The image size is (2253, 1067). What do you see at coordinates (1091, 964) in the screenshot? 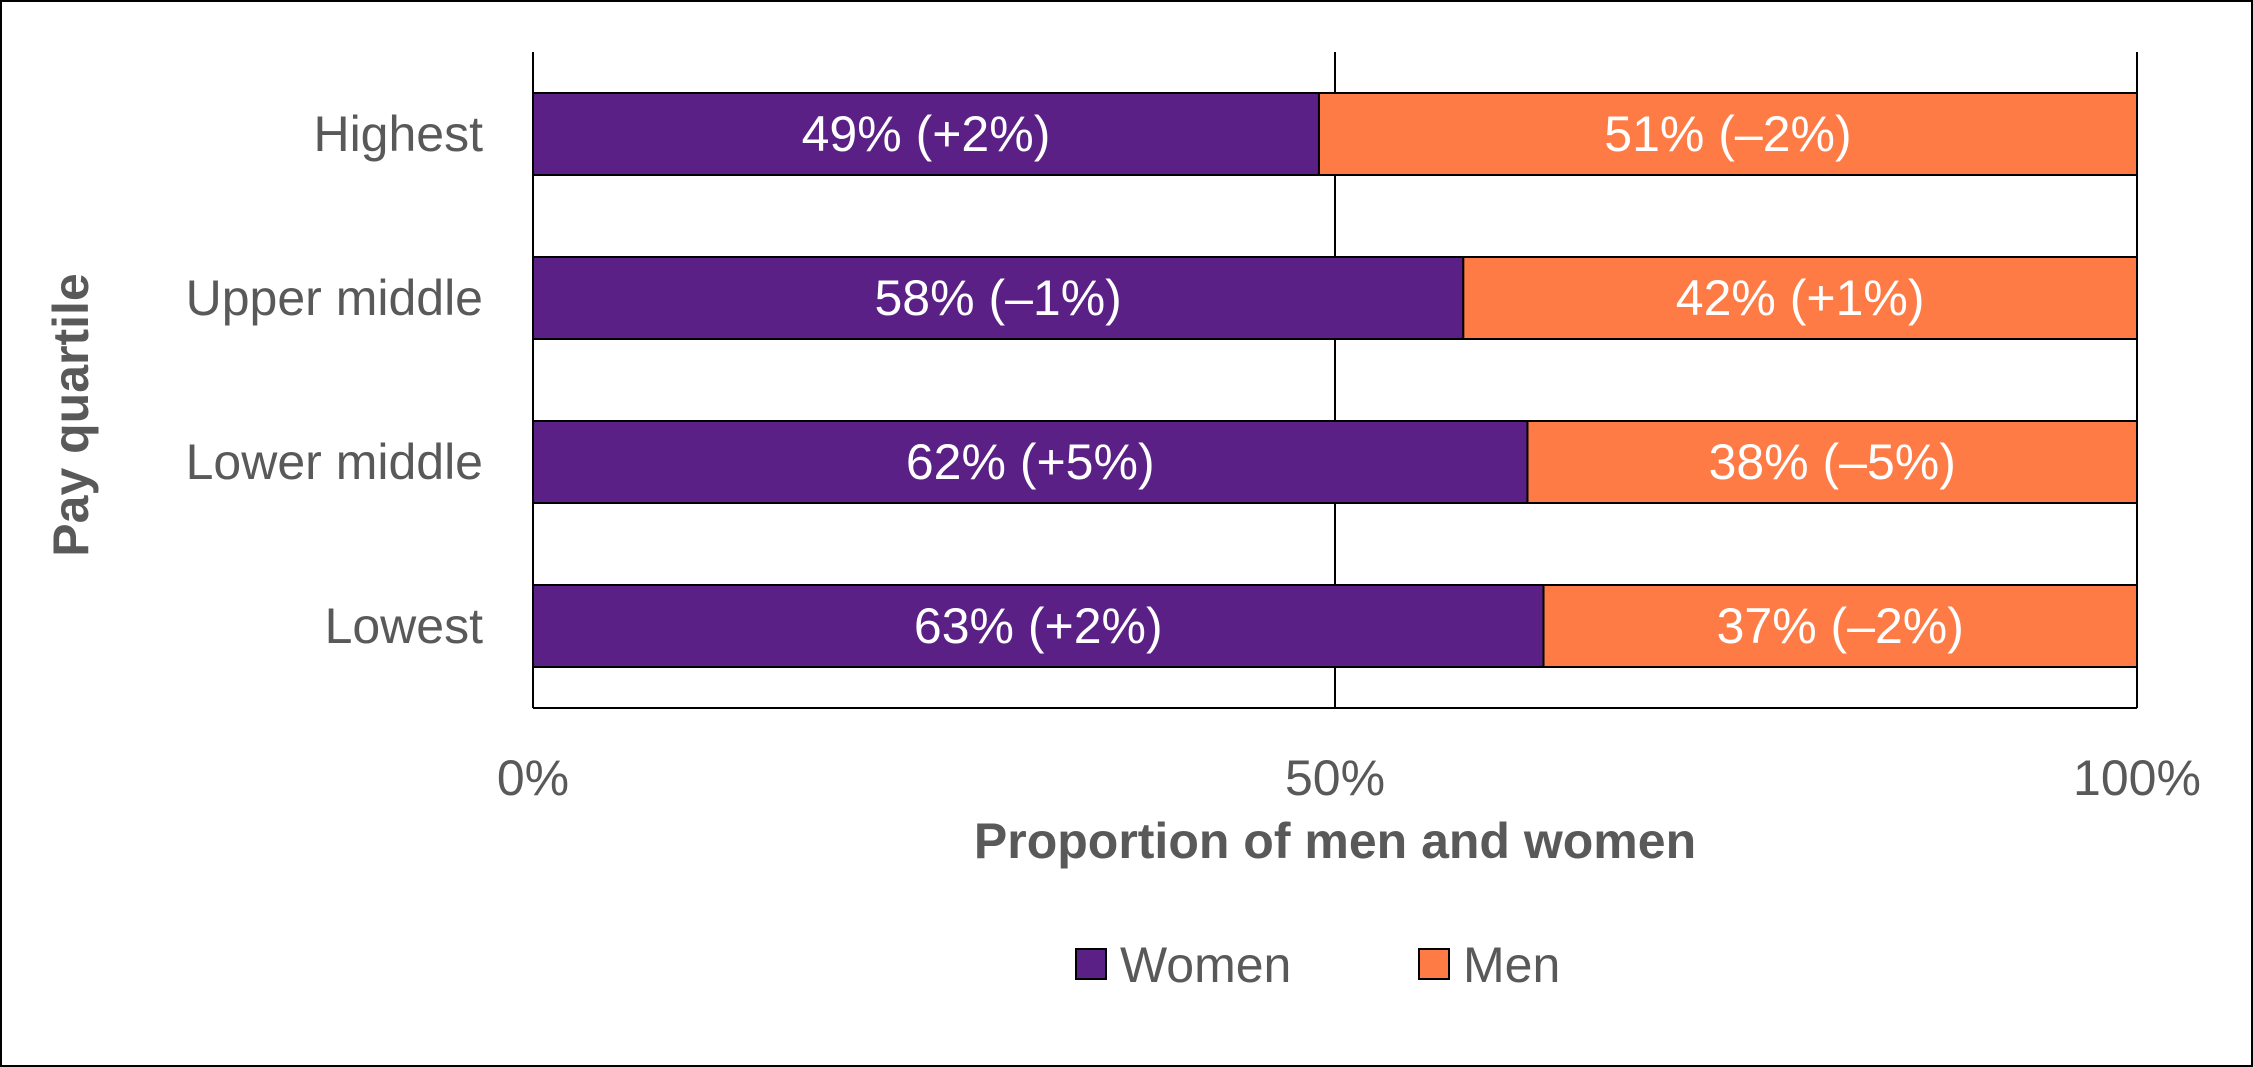
I see `legend-swatch-women` at bounding box center [1091, 964].